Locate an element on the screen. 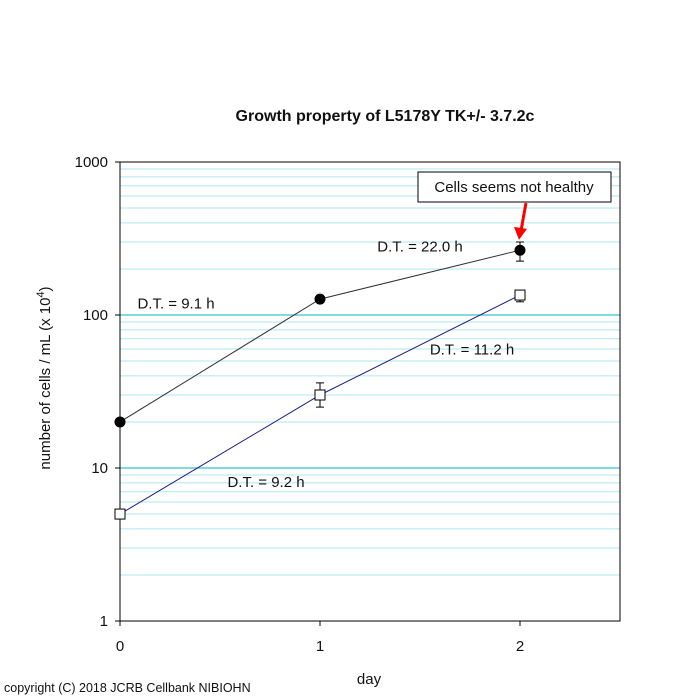 Image resolution: width=682 pixels, height=700 pixels. y-tick-label: 100 is located at coordinates (95, 315).